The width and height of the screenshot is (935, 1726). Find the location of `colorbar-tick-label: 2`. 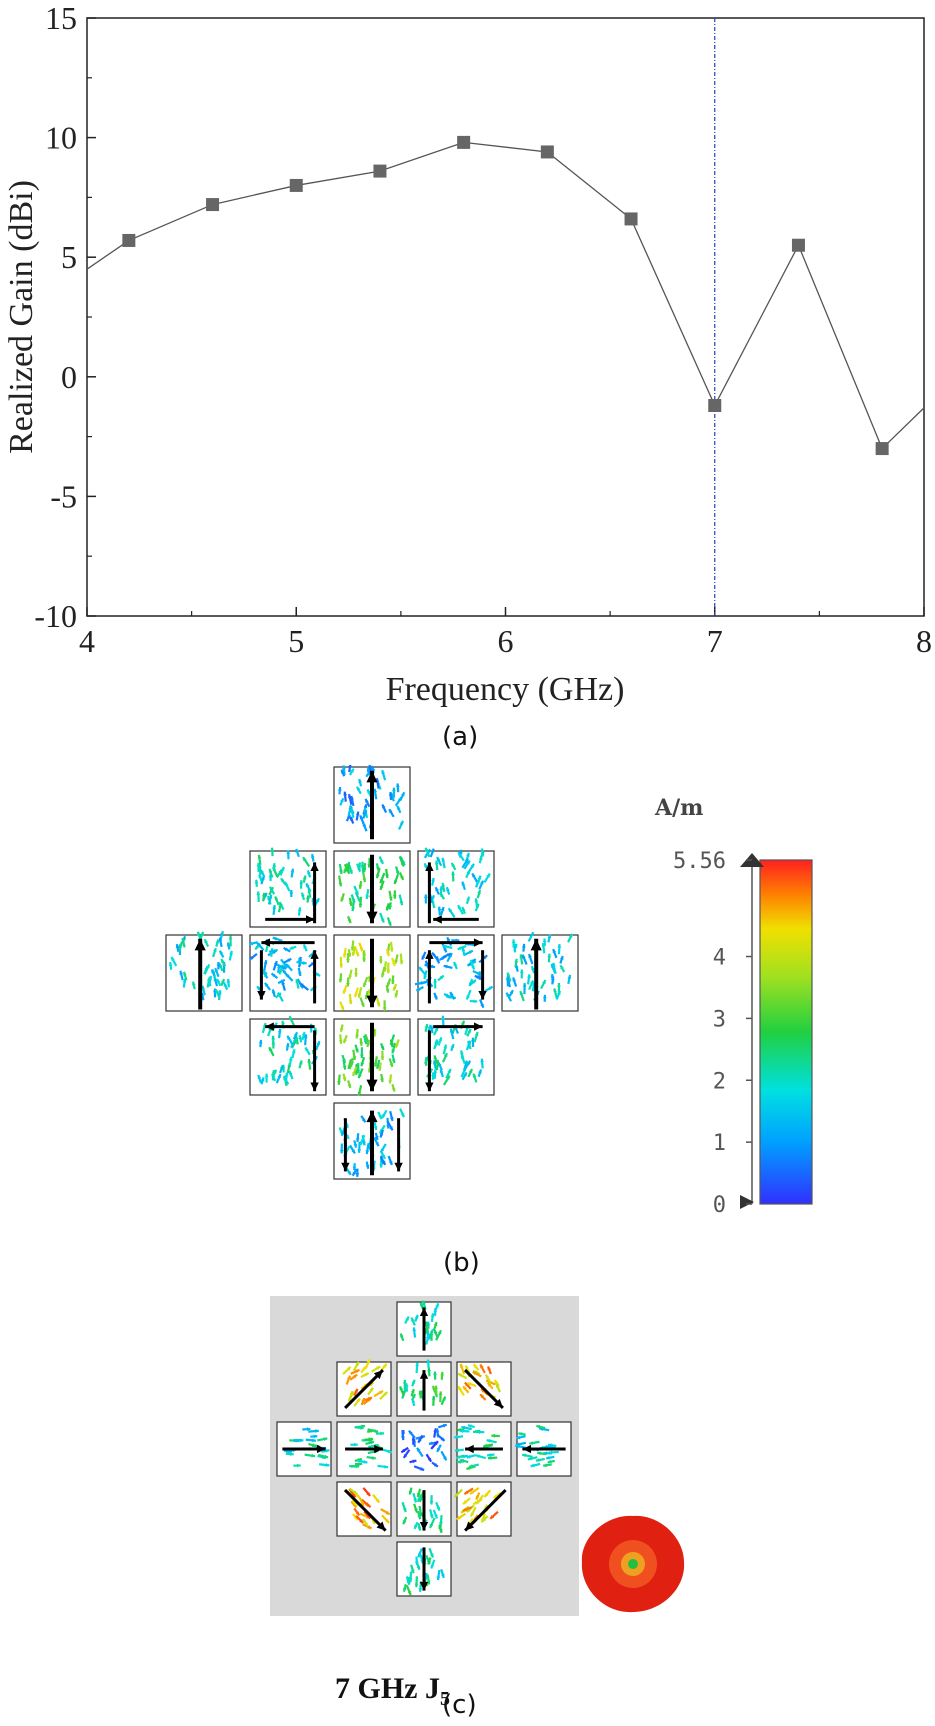

colorbar-tick-label: 2 is located at coordinates (719, 1081).